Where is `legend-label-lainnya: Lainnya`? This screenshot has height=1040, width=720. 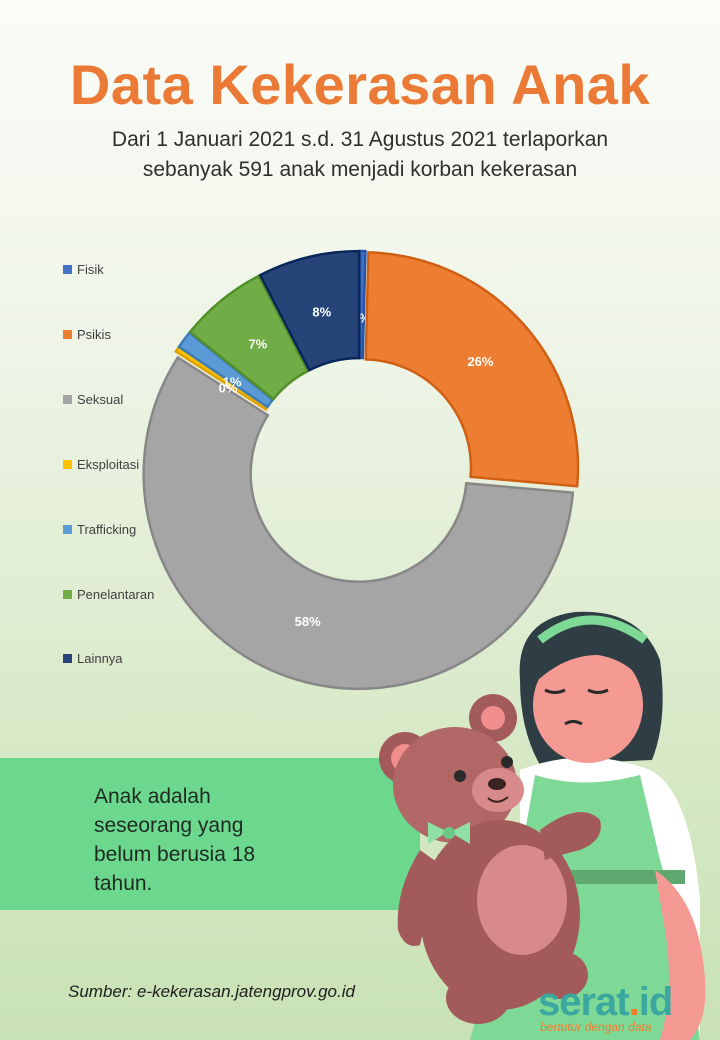 legend-label-lainnya: Lainnya is located at coordinates (100, 658).